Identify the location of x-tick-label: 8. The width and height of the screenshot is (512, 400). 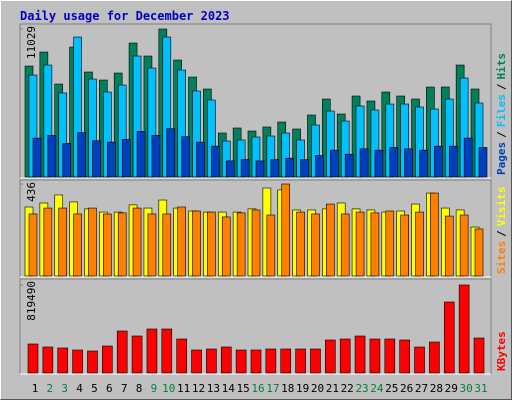
(139, 388).